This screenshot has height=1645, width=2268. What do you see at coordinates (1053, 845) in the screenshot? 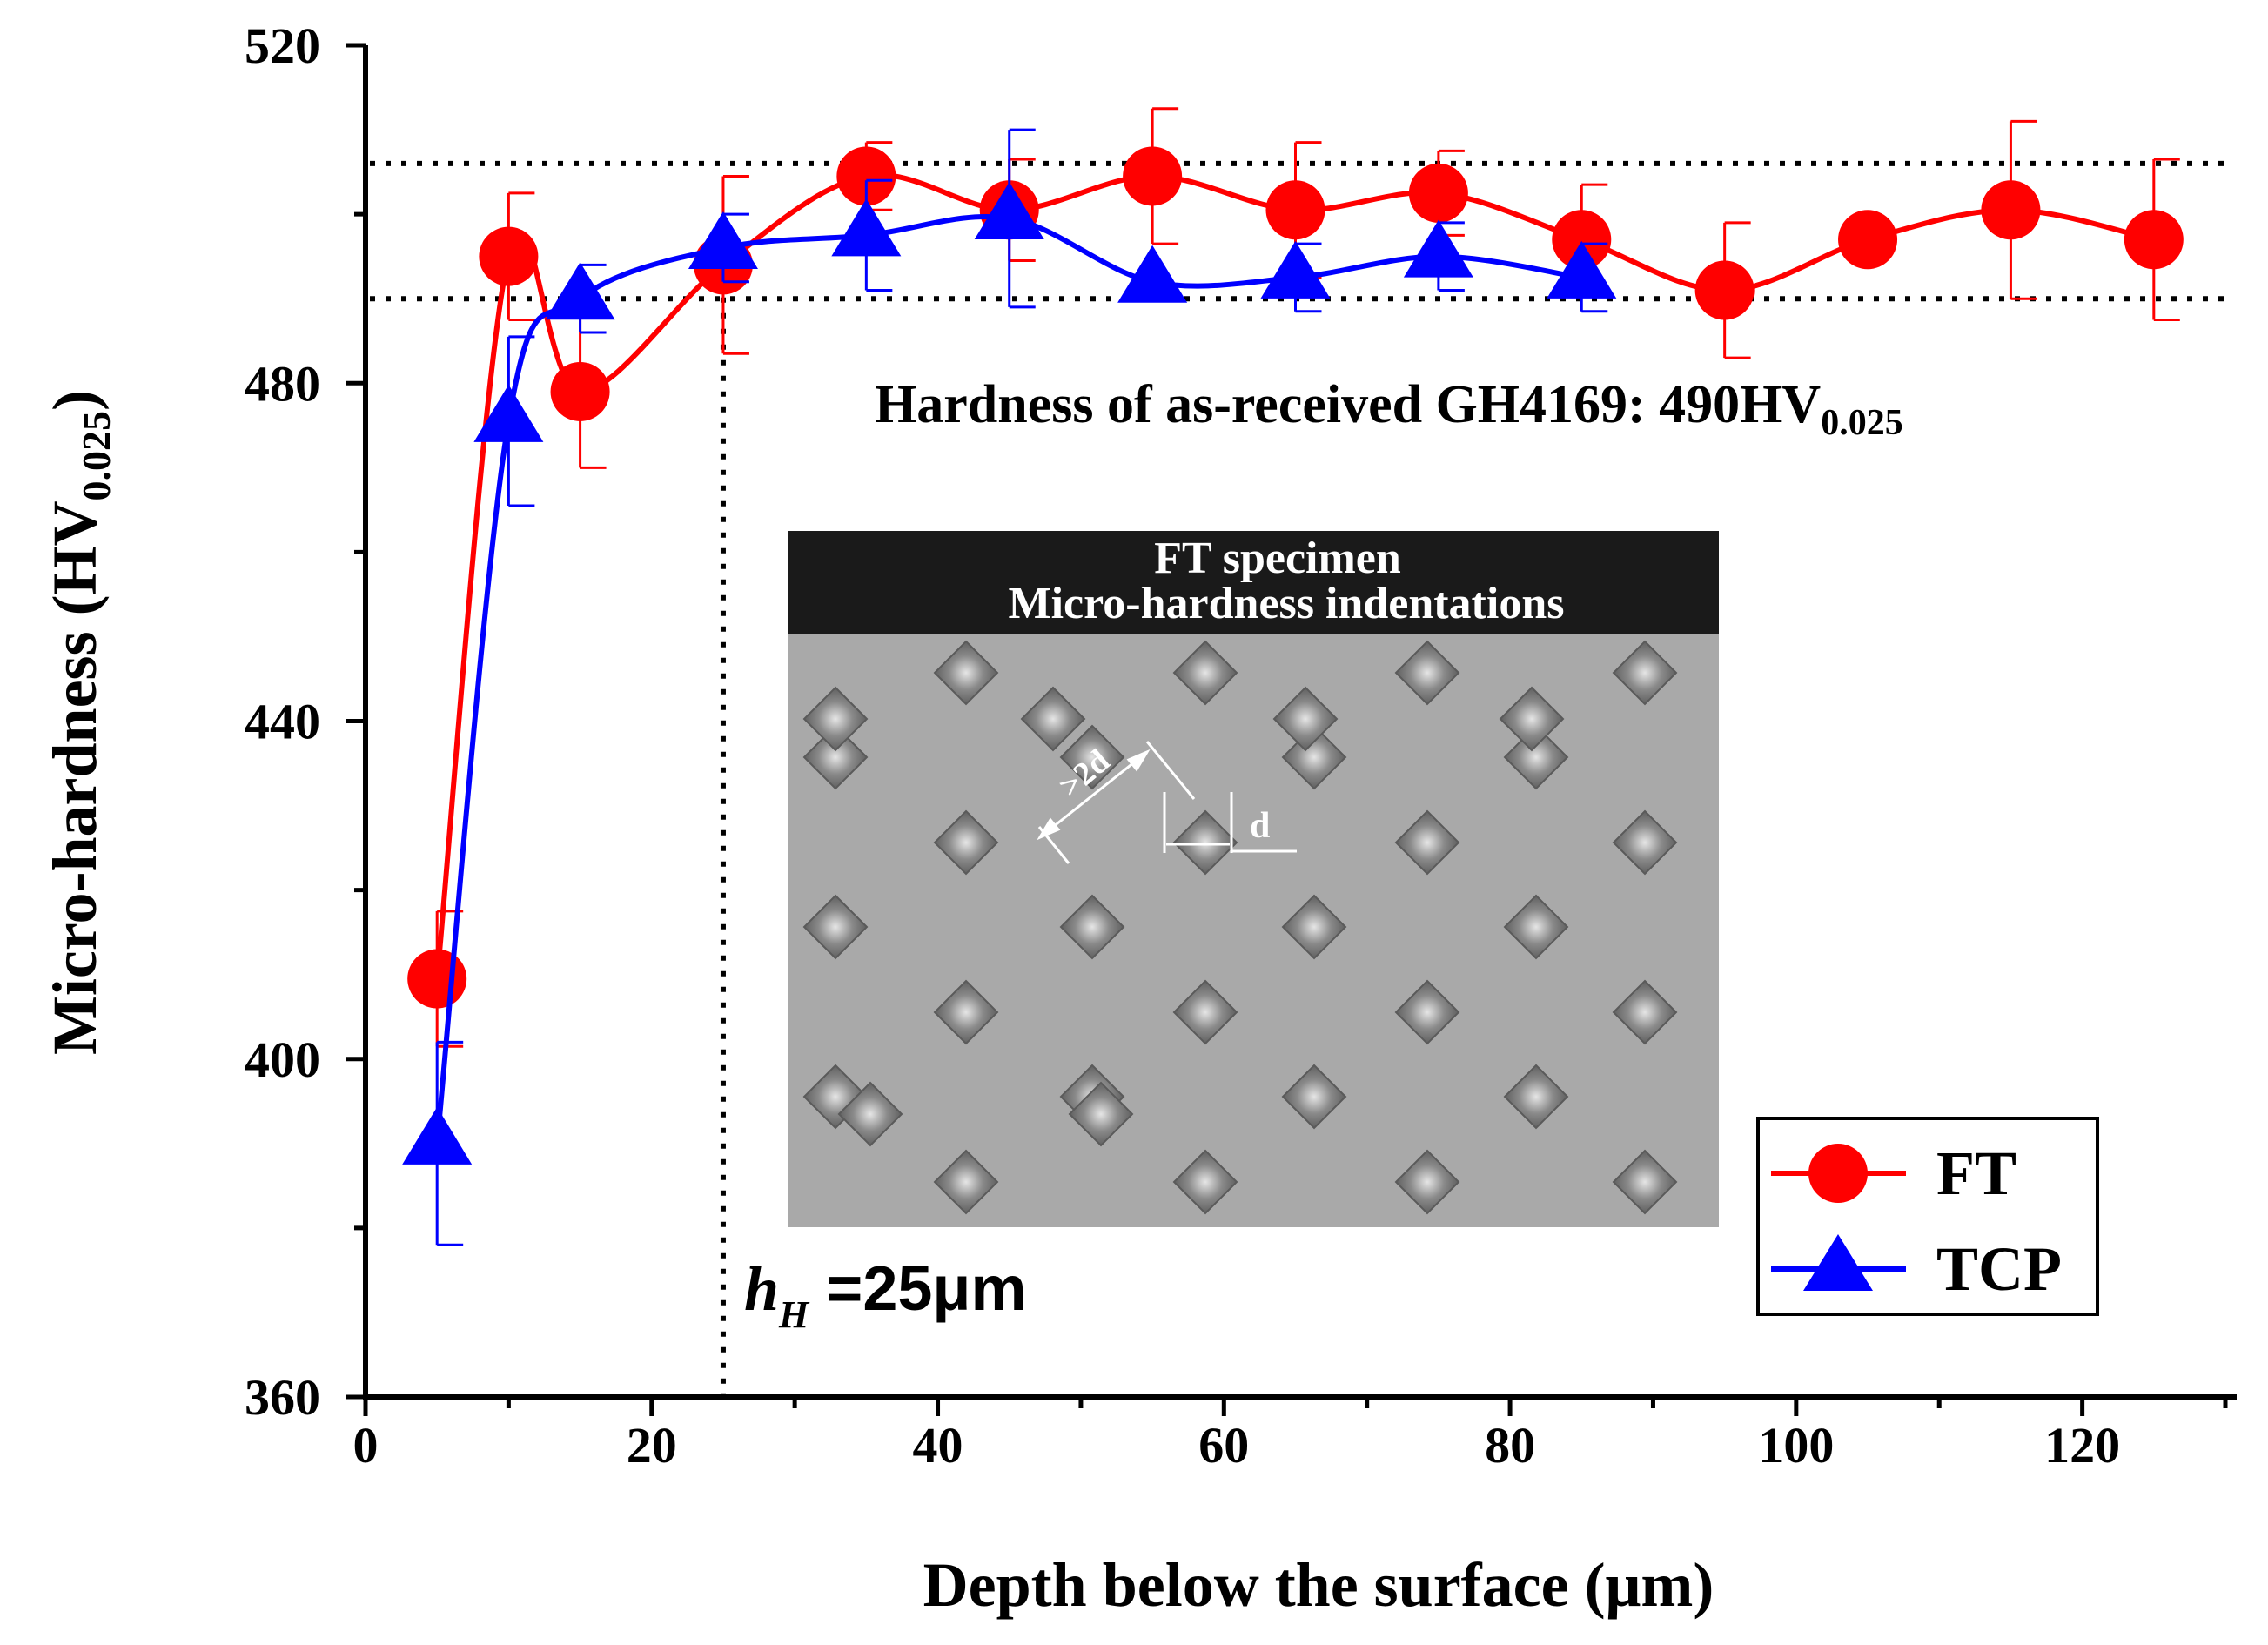
I see `spacing-ext-left` at bounding box center [1053, 845].